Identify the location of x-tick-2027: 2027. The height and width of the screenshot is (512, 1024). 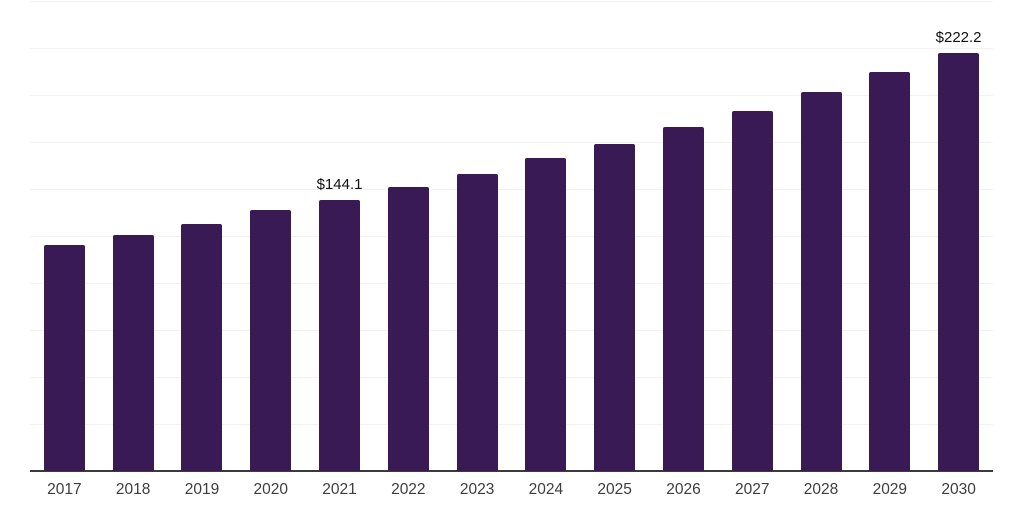
(752, 489).